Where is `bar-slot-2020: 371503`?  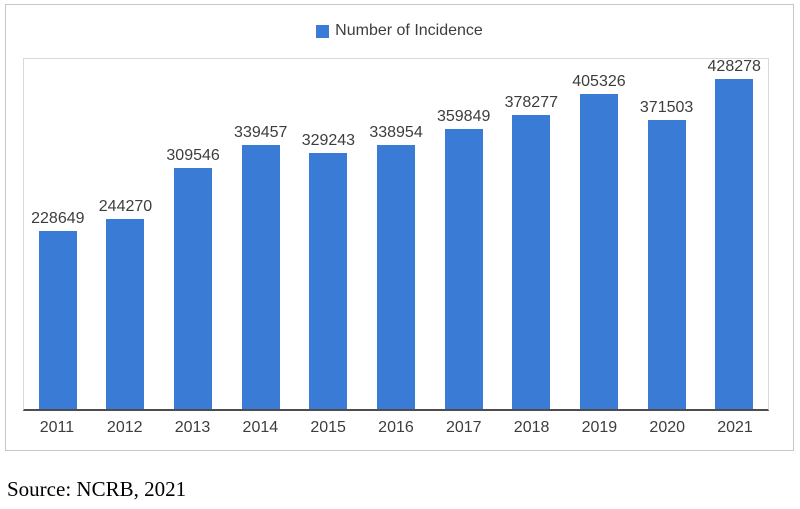 bar-slot-2020: 371503 is located at coordinates (667, 234).